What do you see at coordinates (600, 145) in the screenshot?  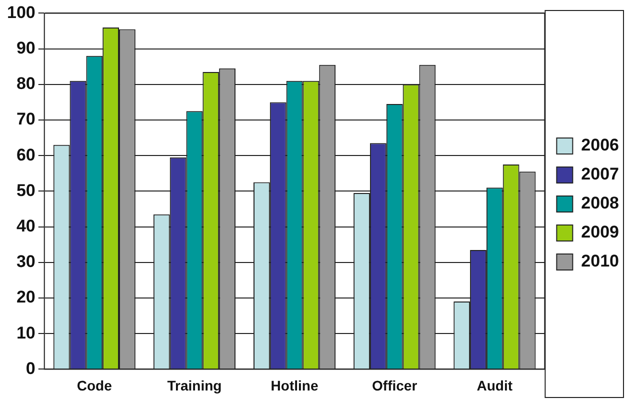 I see `legend-label: 2006` at bounding box center [600, 145].